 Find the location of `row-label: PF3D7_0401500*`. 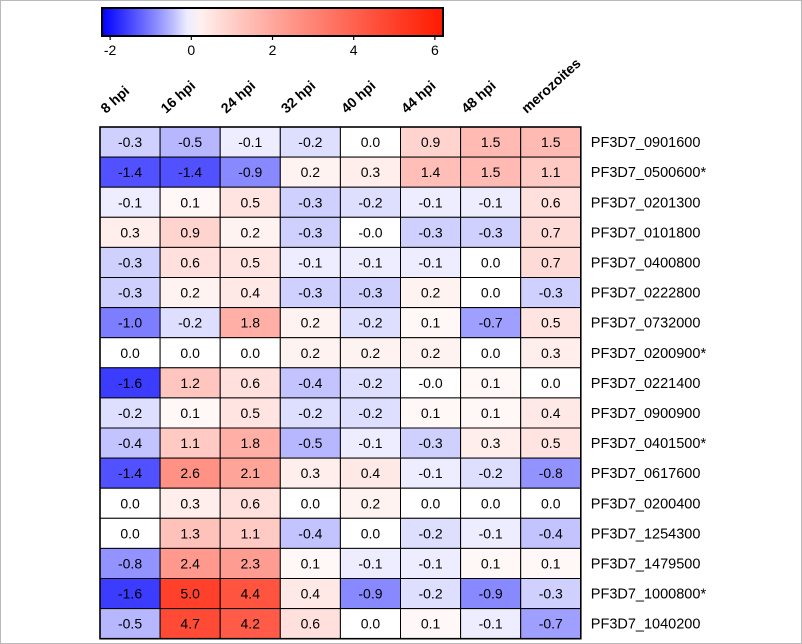

row-label: PF3D7_0401500* is located at coordinates (649, 444).